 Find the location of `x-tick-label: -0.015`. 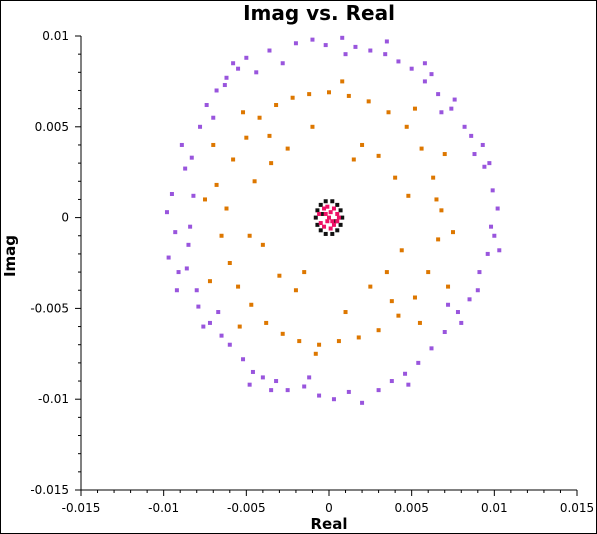

x-tick-label: -0.015 is located at coordinates (81, 508).